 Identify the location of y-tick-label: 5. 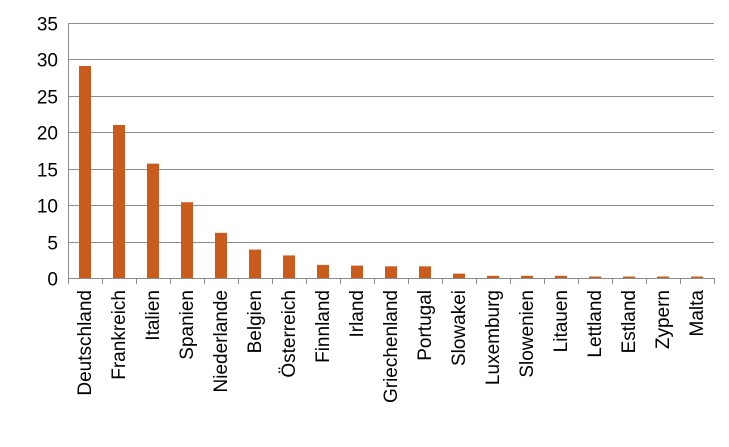
(52, 244).